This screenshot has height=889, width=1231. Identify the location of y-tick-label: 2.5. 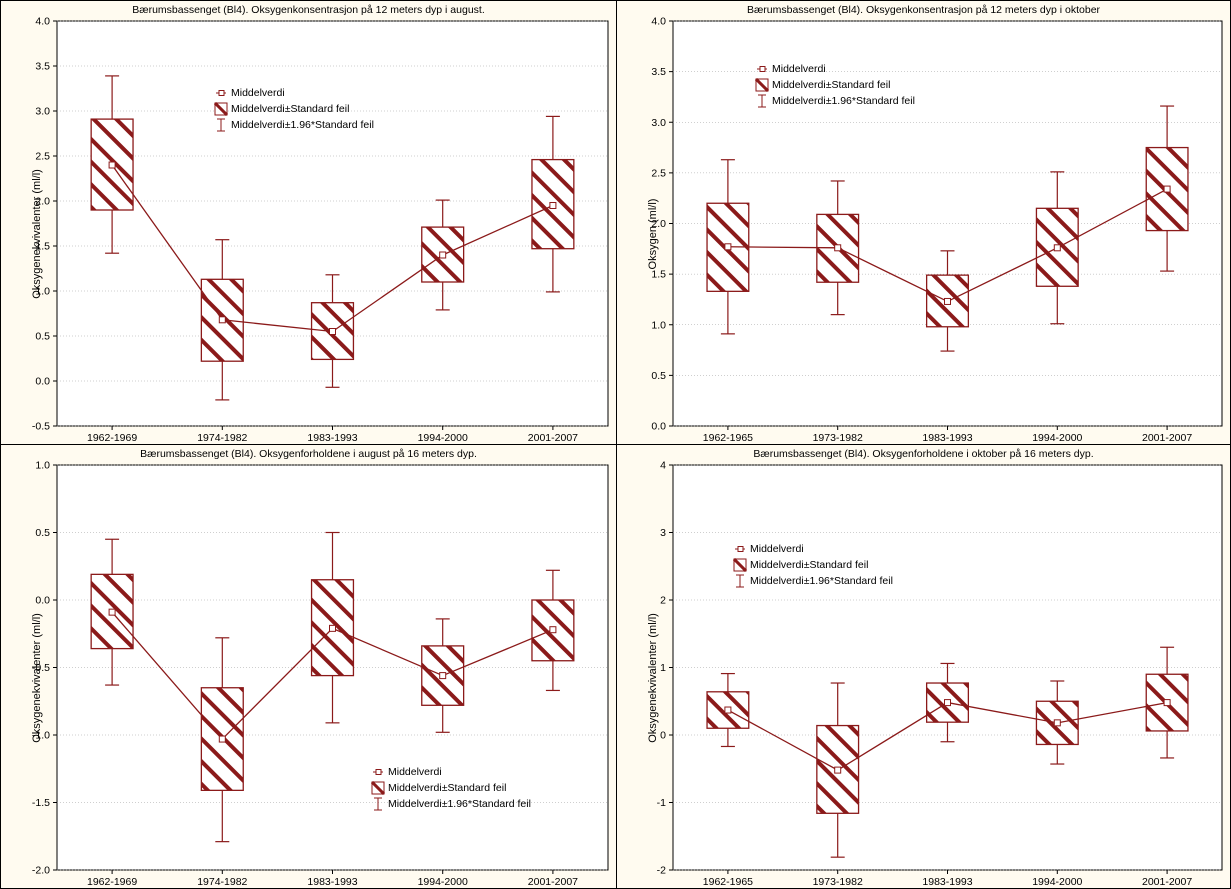
(658, 173).